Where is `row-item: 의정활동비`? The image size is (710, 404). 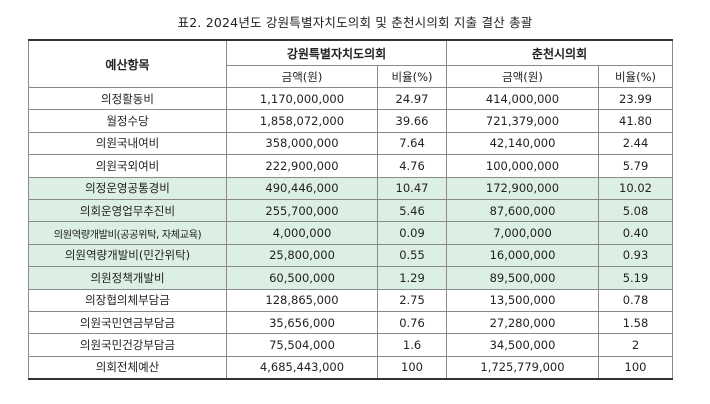 row-item: 의정활동비 is located at coordinates (127, 98).